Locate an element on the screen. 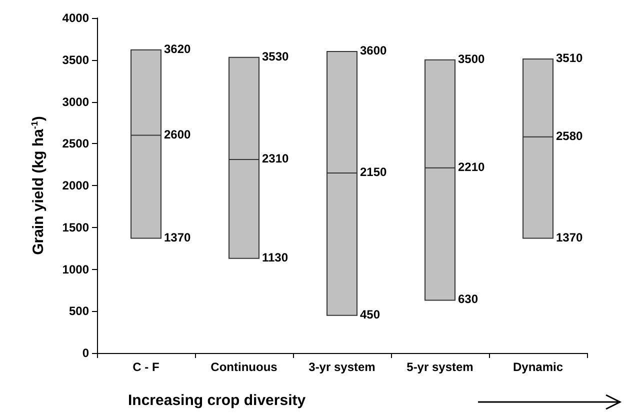  annotation: 2210 is located at coordinates (472, 167).